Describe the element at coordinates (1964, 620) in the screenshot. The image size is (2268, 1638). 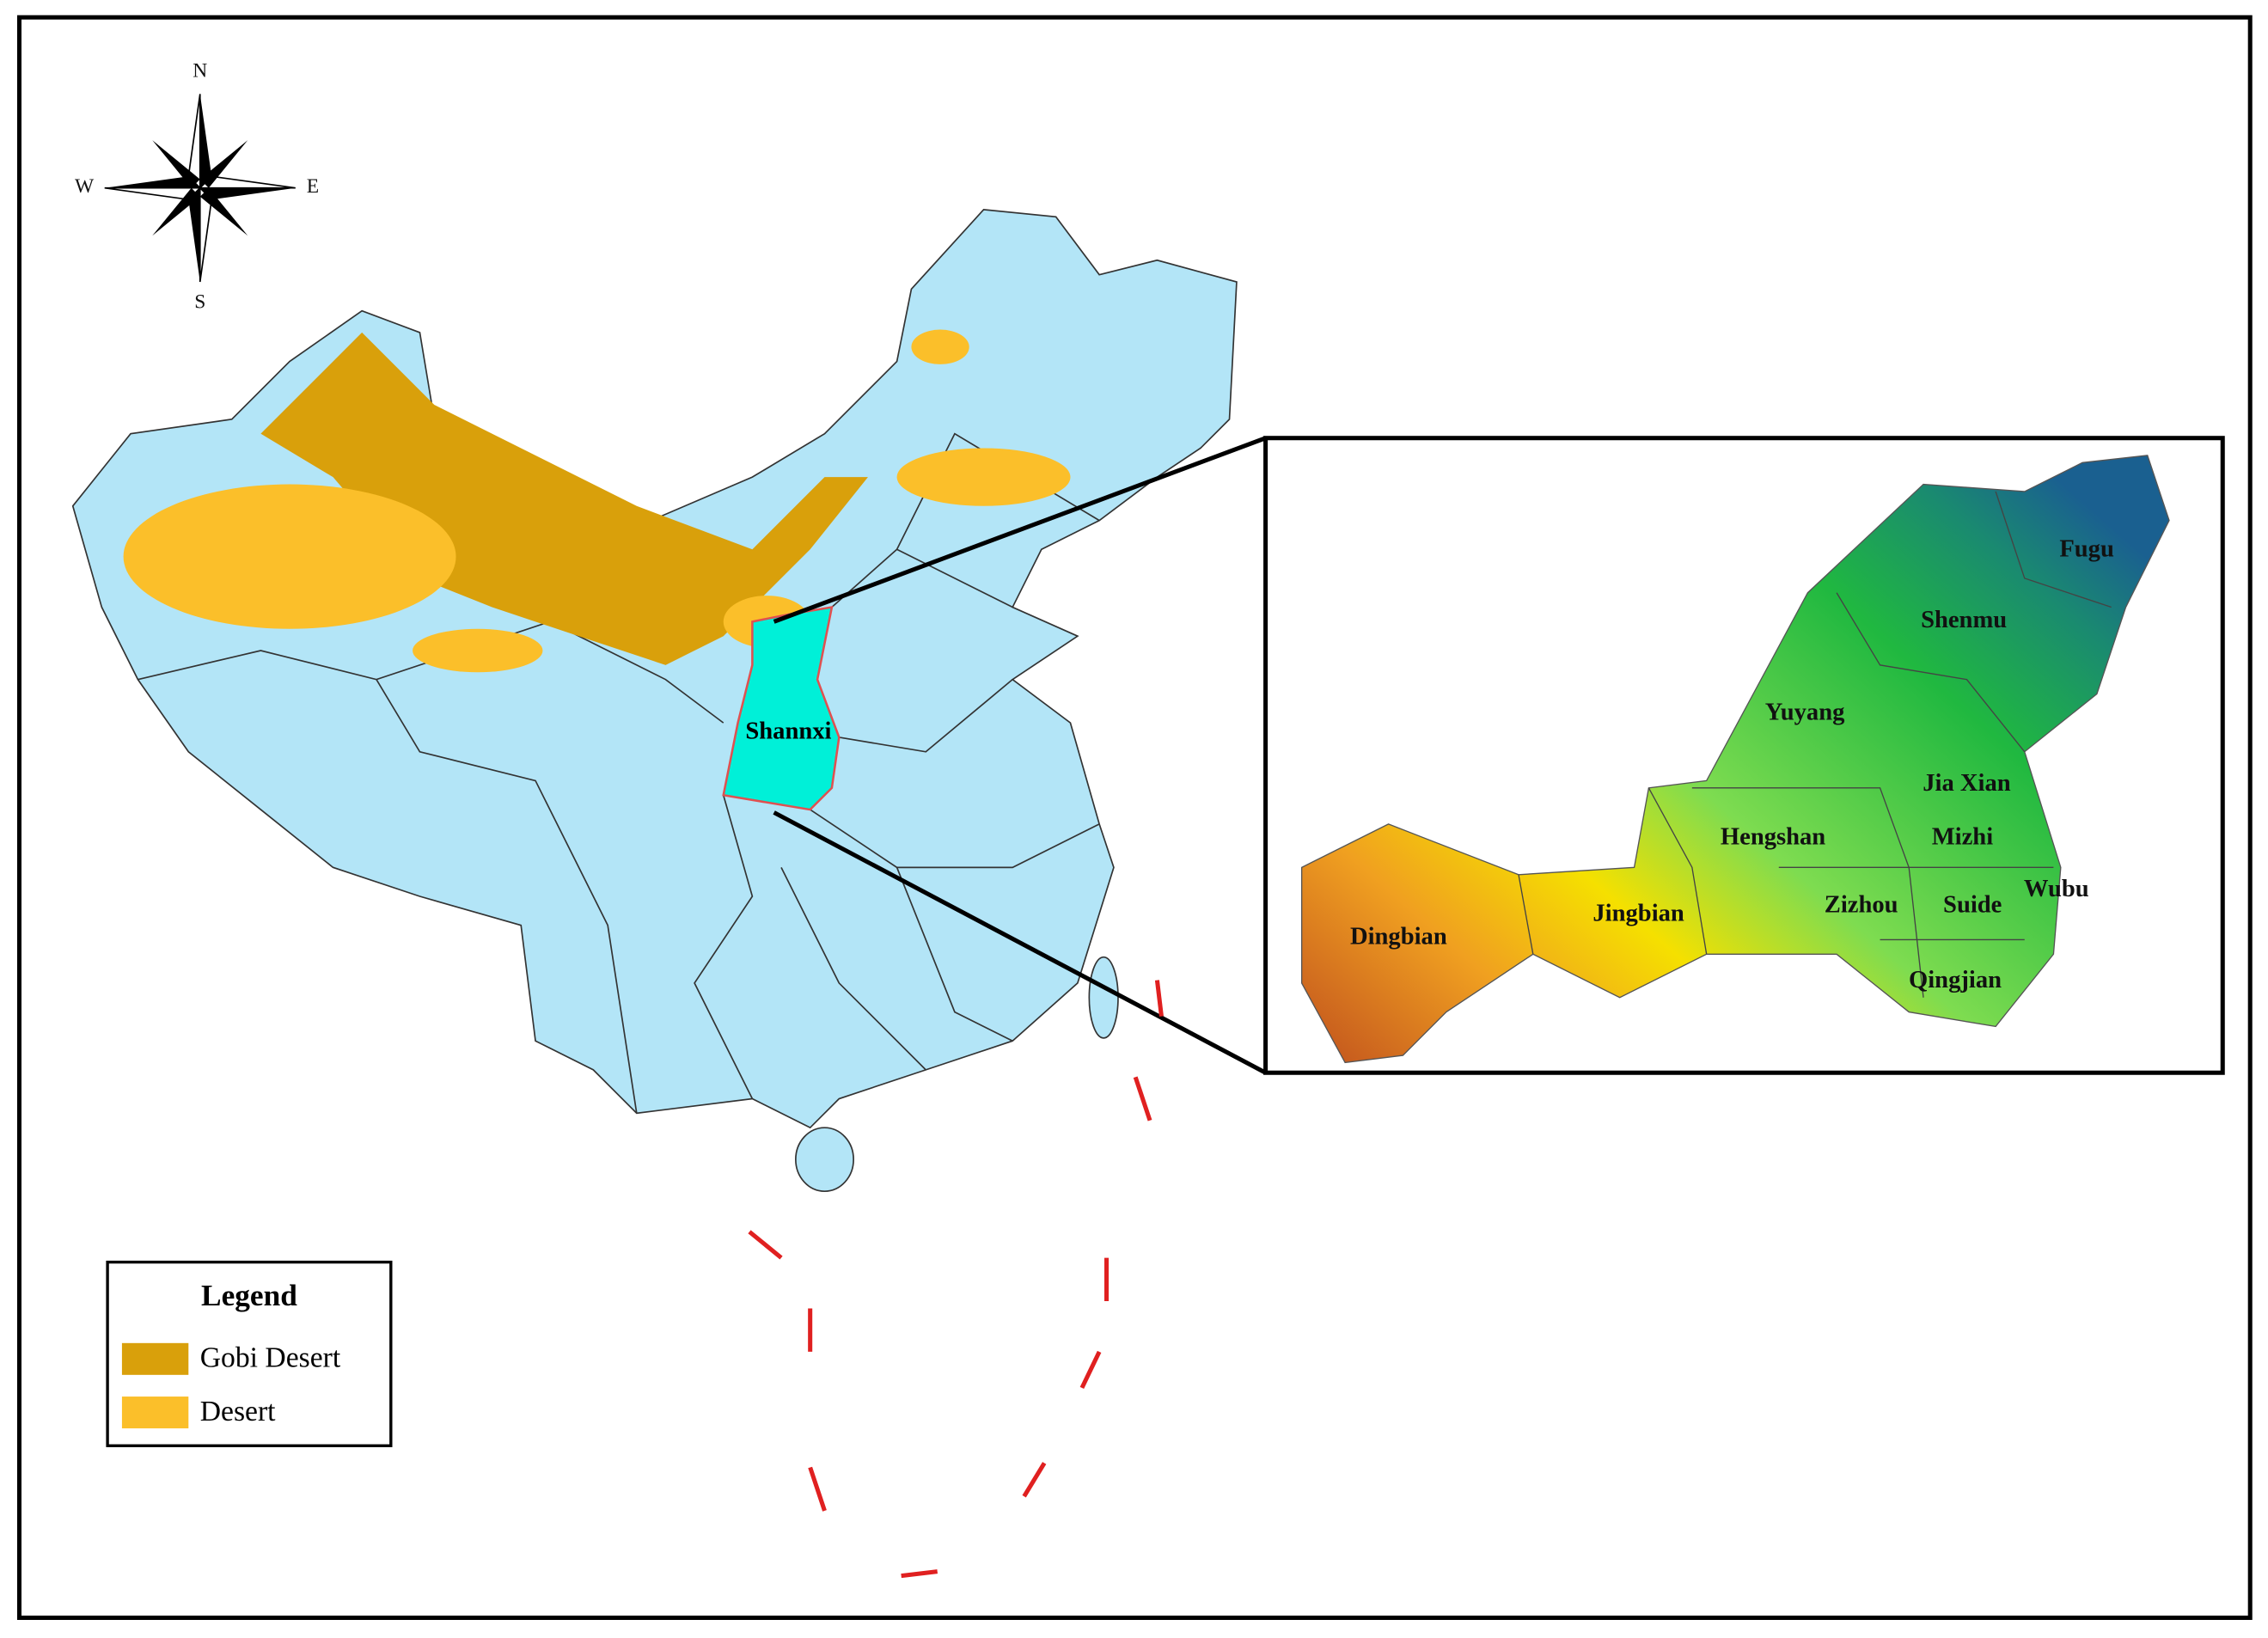
I see `county-label: Shenmu` at that location.